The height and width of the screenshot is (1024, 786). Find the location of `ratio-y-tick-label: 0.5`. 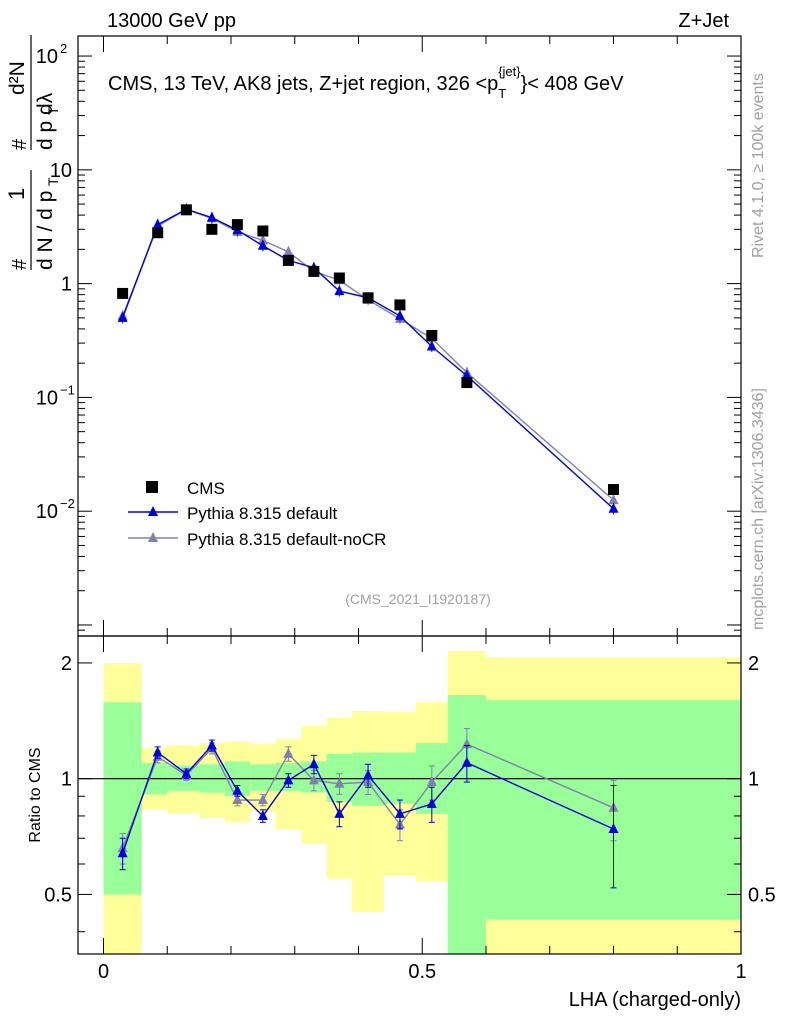

ratio-y-tick-label: 0.5 is located at coordinates (58, 895).